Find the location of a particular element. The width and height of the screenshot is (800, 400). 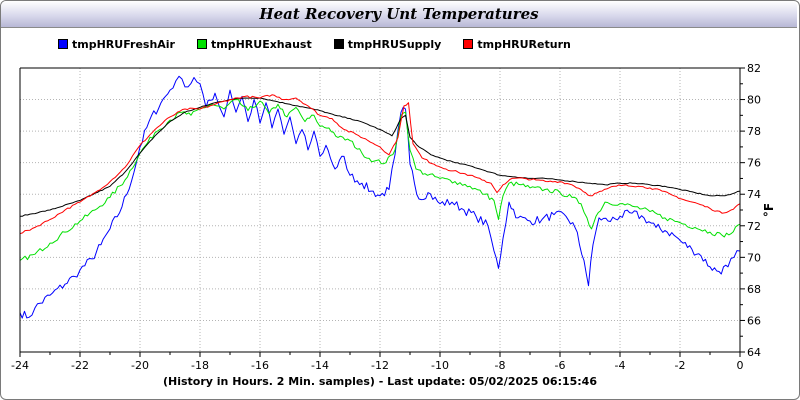

y-tick-label: 70 is located at coordinates (754, 257).